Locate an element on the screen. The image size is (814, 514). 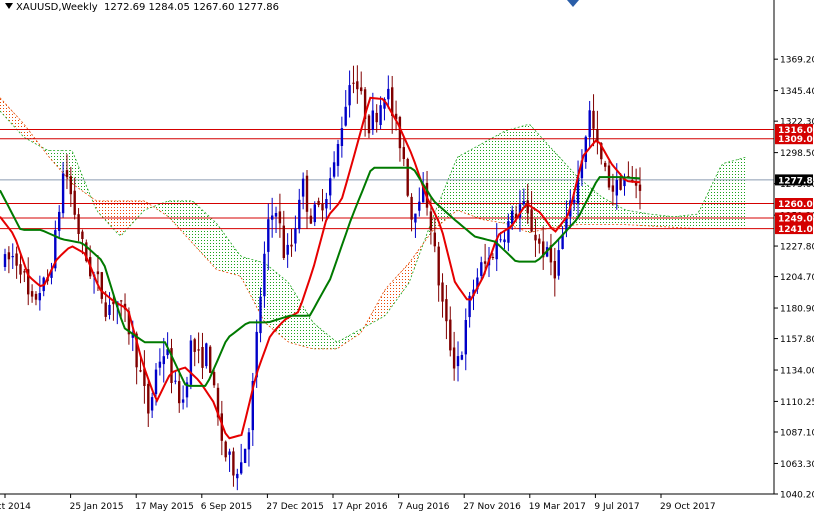
y-tick-label: 1345.40 is located at coordinates (797, 92).